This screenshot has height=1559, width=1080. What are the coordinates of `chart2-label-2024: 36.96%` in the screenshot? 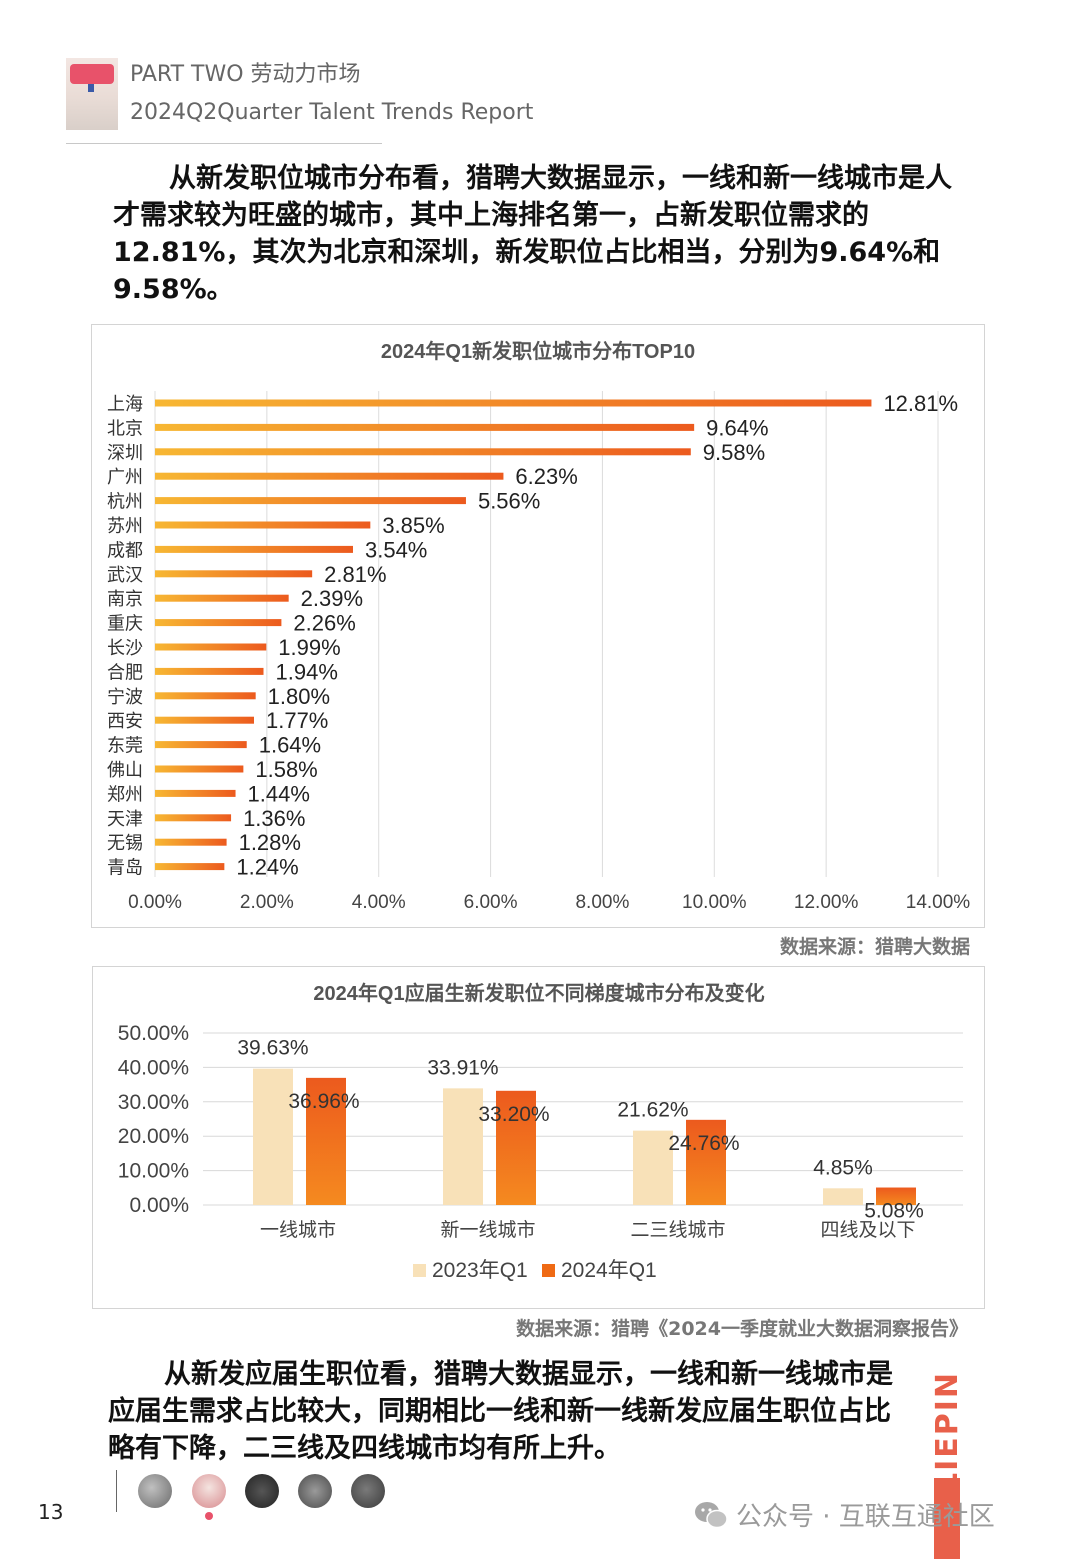 It's located at (323, 1101).